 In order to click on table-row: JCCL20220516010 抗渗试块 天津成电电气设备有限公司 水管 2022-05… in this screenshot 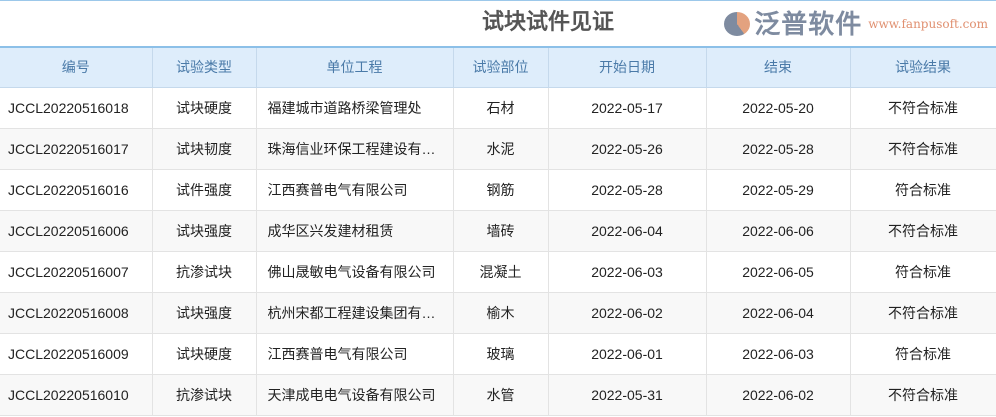, I will do `click(498, 395)`.